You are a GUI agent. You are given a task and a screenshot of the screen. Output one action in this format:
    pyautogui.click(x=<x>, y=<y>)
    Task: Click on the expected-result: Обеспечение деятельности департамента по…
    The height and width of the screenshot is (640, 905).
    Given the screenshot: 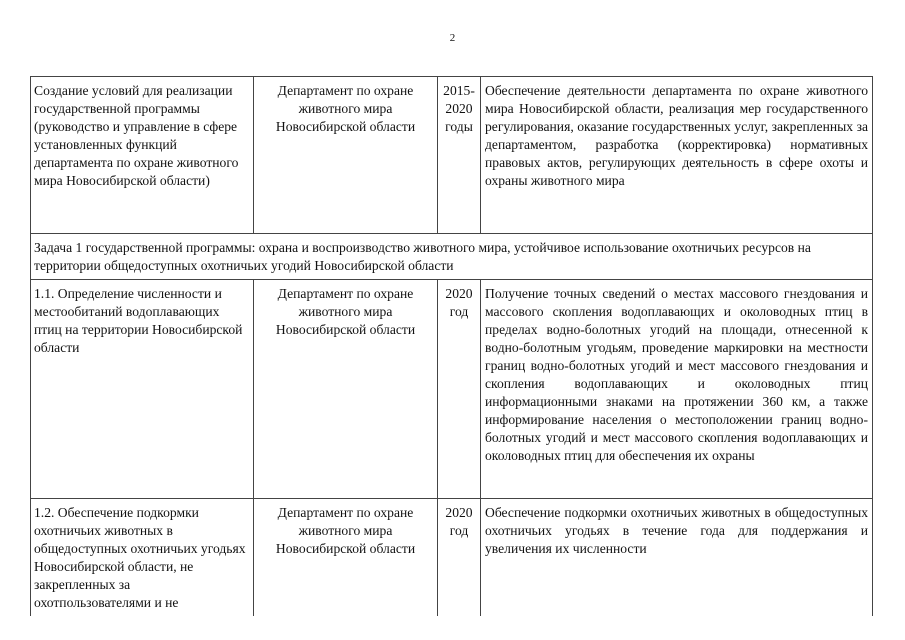 What is the action you would take?
    pyautogui.click(x=676, y=155)
    